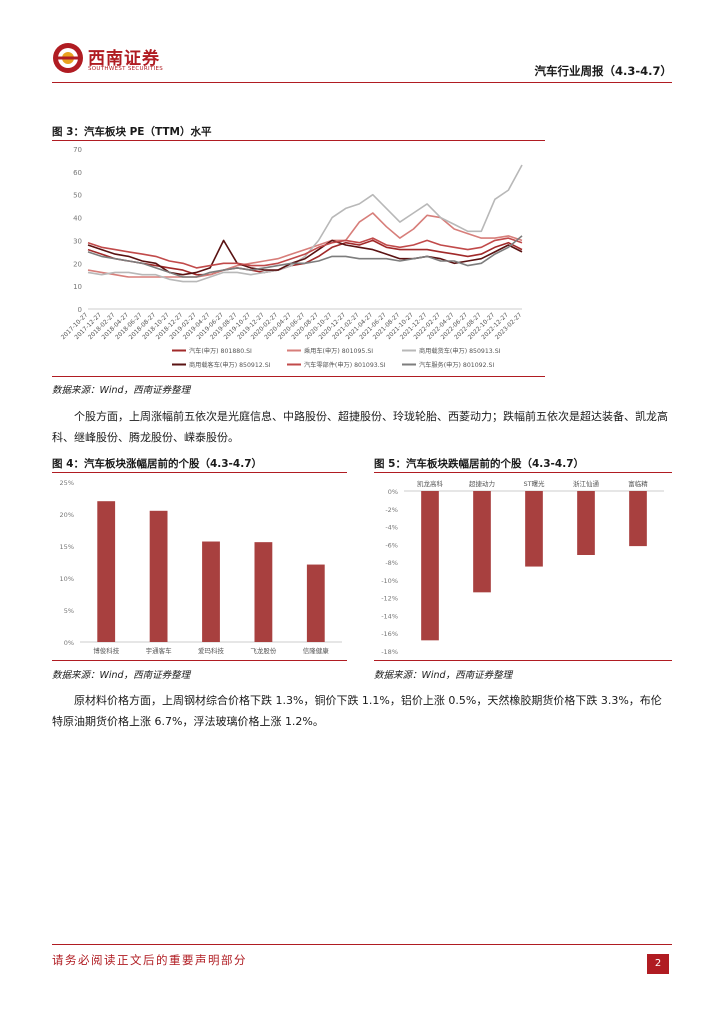  Describe the element at coordinates (389, 581) in the screenshot. I see `y-tick-label: -10%` at that location.